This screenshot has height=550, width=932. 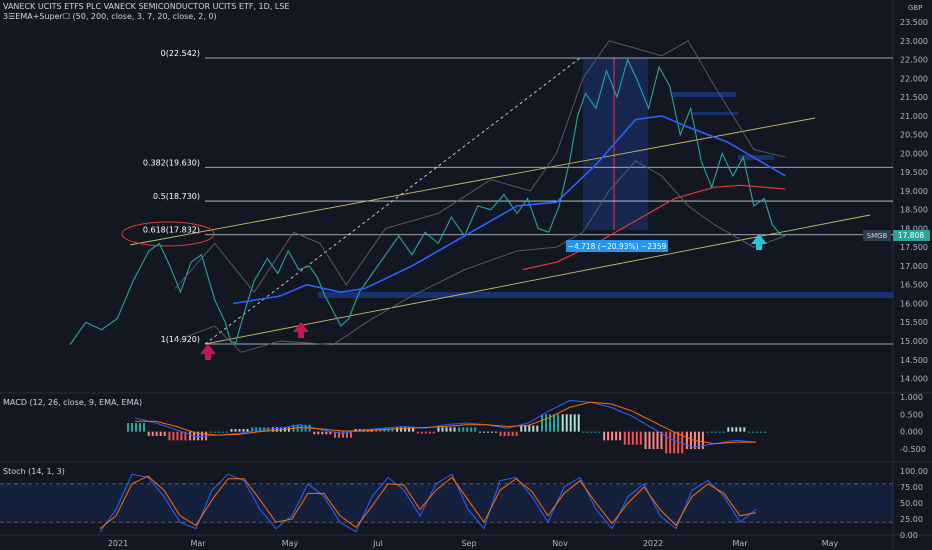 I want to click on last-price-text: 17.808, so click(x=911, y=235).